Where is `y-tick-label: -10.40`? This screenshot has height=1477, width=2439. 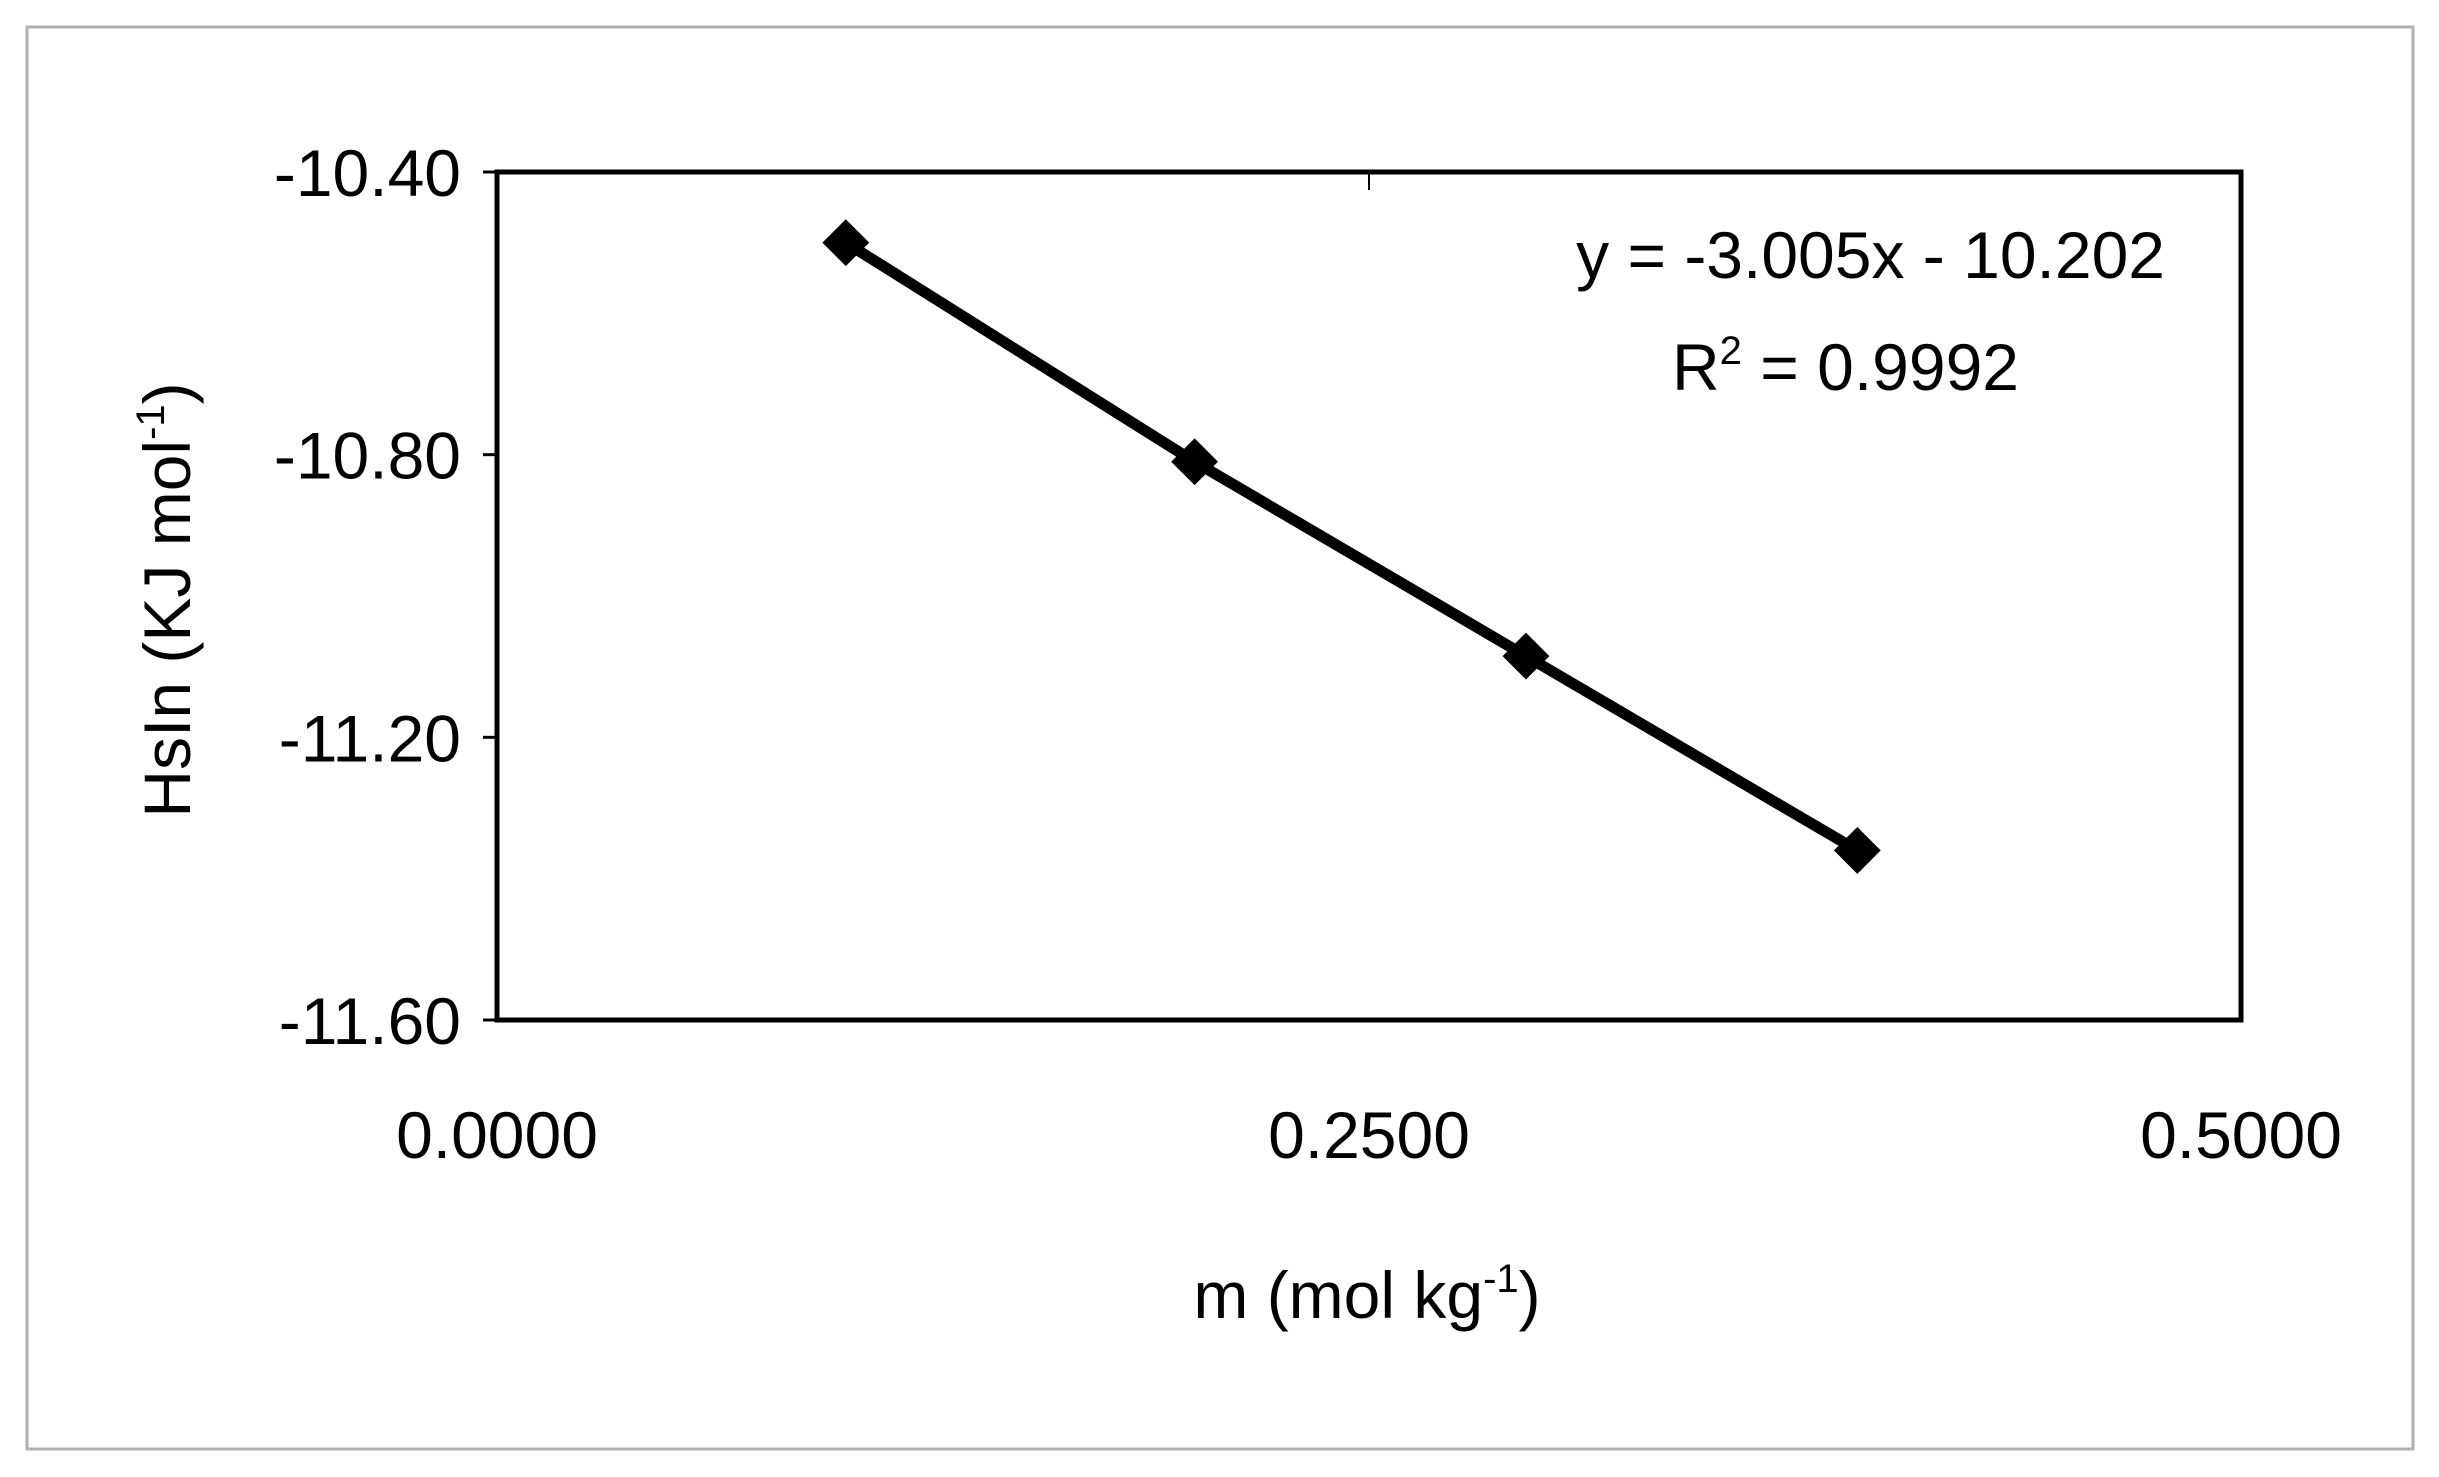
y-tick-label: -10.40 is located at coordinates (367, 173).